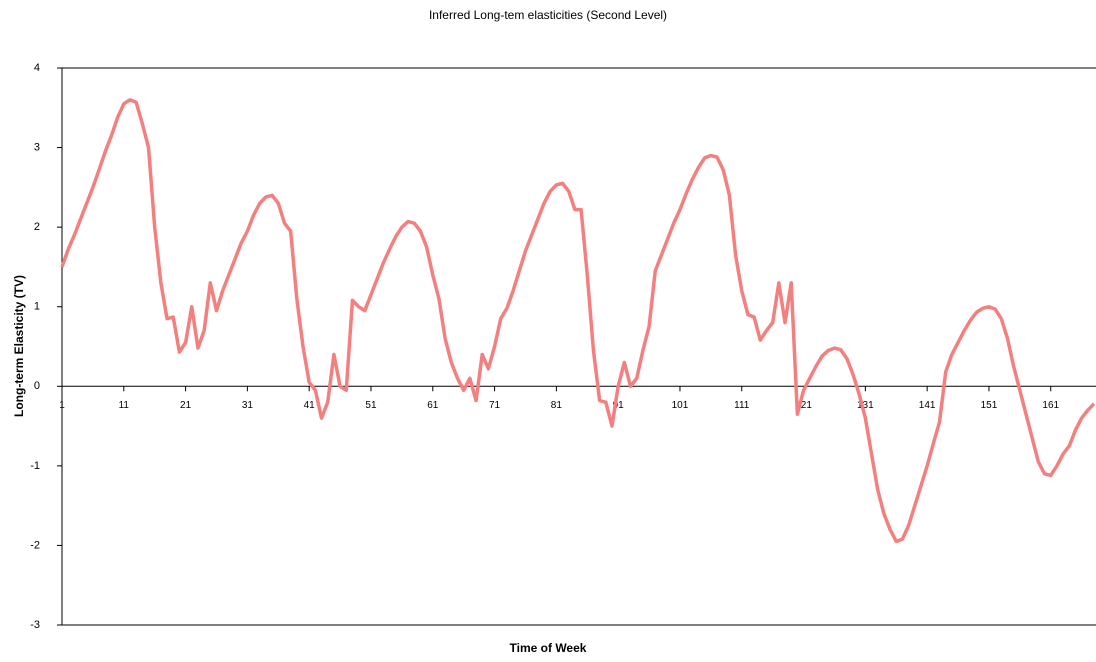 This screenshot has width=1096, height=662. Describe the element at coordinates (37, 147) in the screenshot. I see `y-tick-label: 3` at that location.